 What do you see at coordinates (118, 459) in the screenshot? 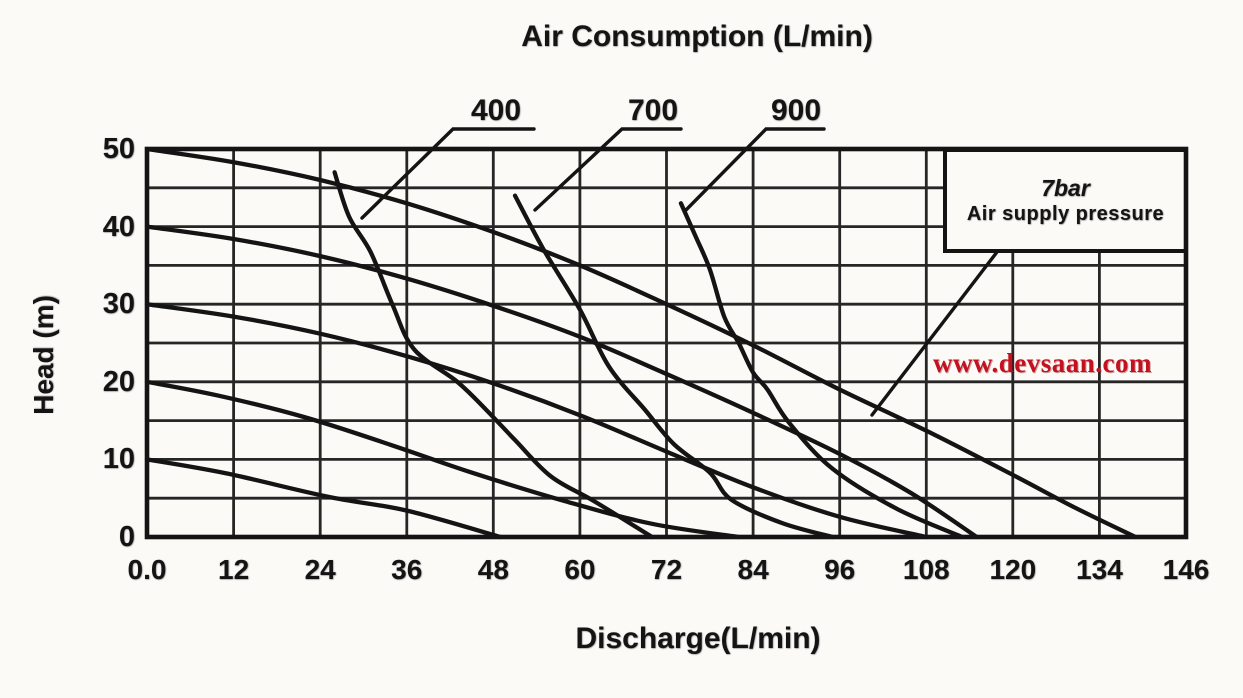
I see `y-tick-label-10: 10` at bounding box center [118, 459].